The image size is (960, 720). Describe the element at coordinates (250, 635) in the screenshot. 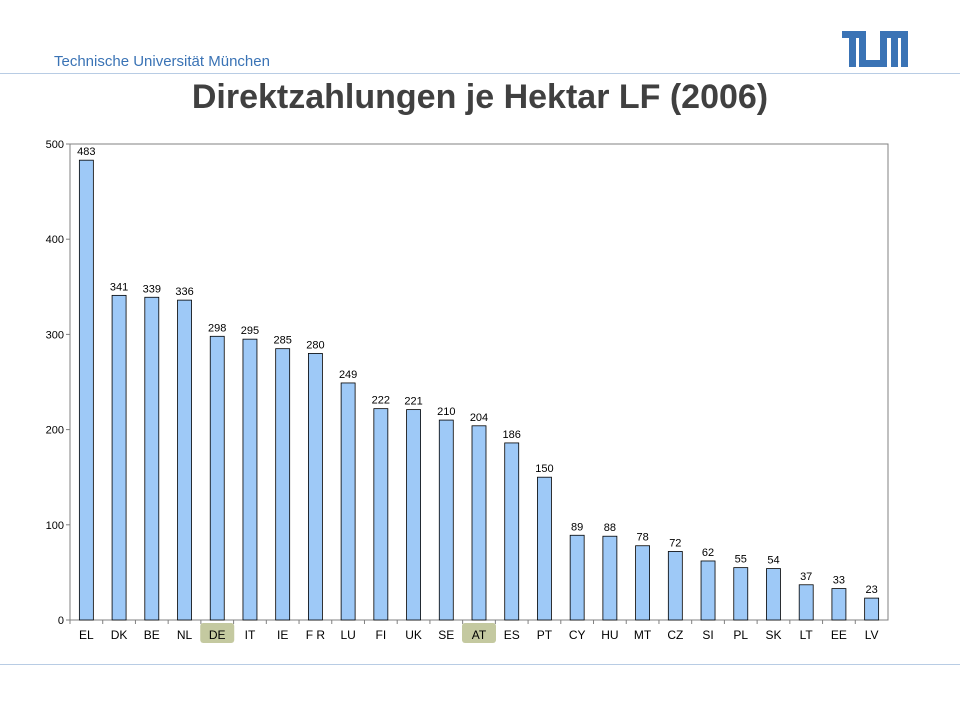

I see `x-tick-label: IT` at that location.